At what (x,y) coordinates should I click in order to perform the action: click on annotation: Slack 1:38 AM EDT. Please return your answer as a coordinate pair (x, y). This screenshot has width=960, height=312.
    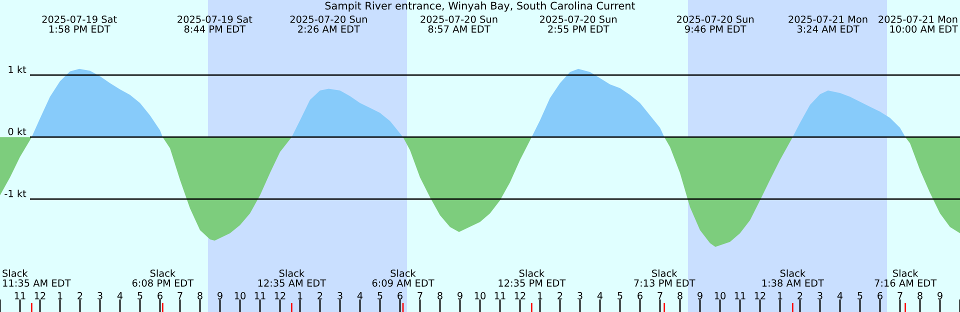
    Looking at the image, I should click on (793, 278).